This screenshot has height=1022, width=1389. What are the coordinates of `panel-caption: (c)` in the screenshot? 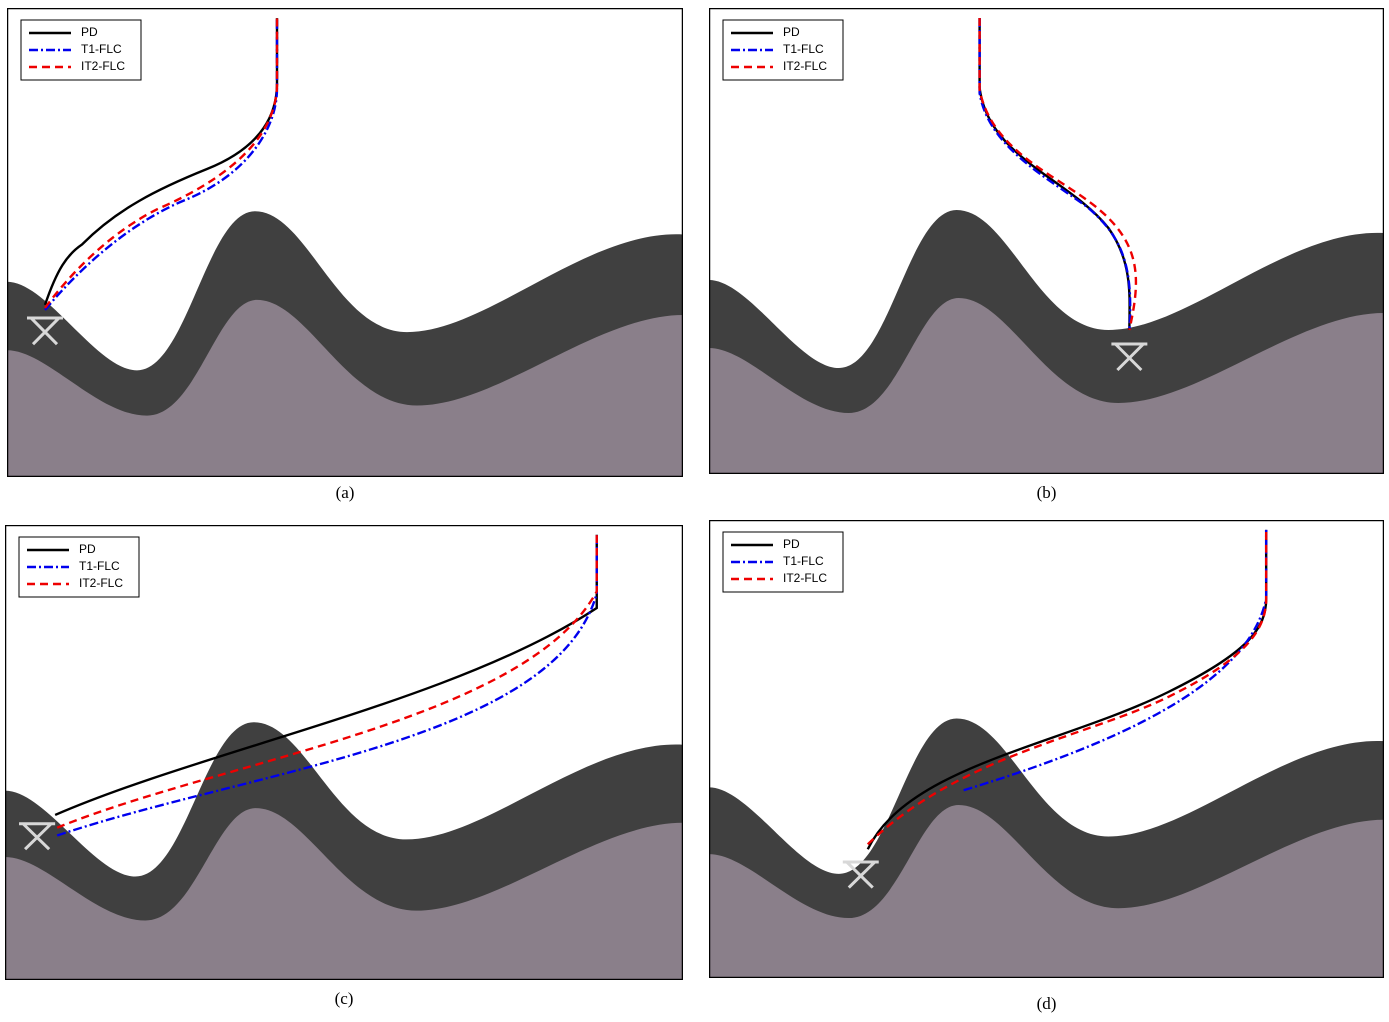 It's located at (344, 998).